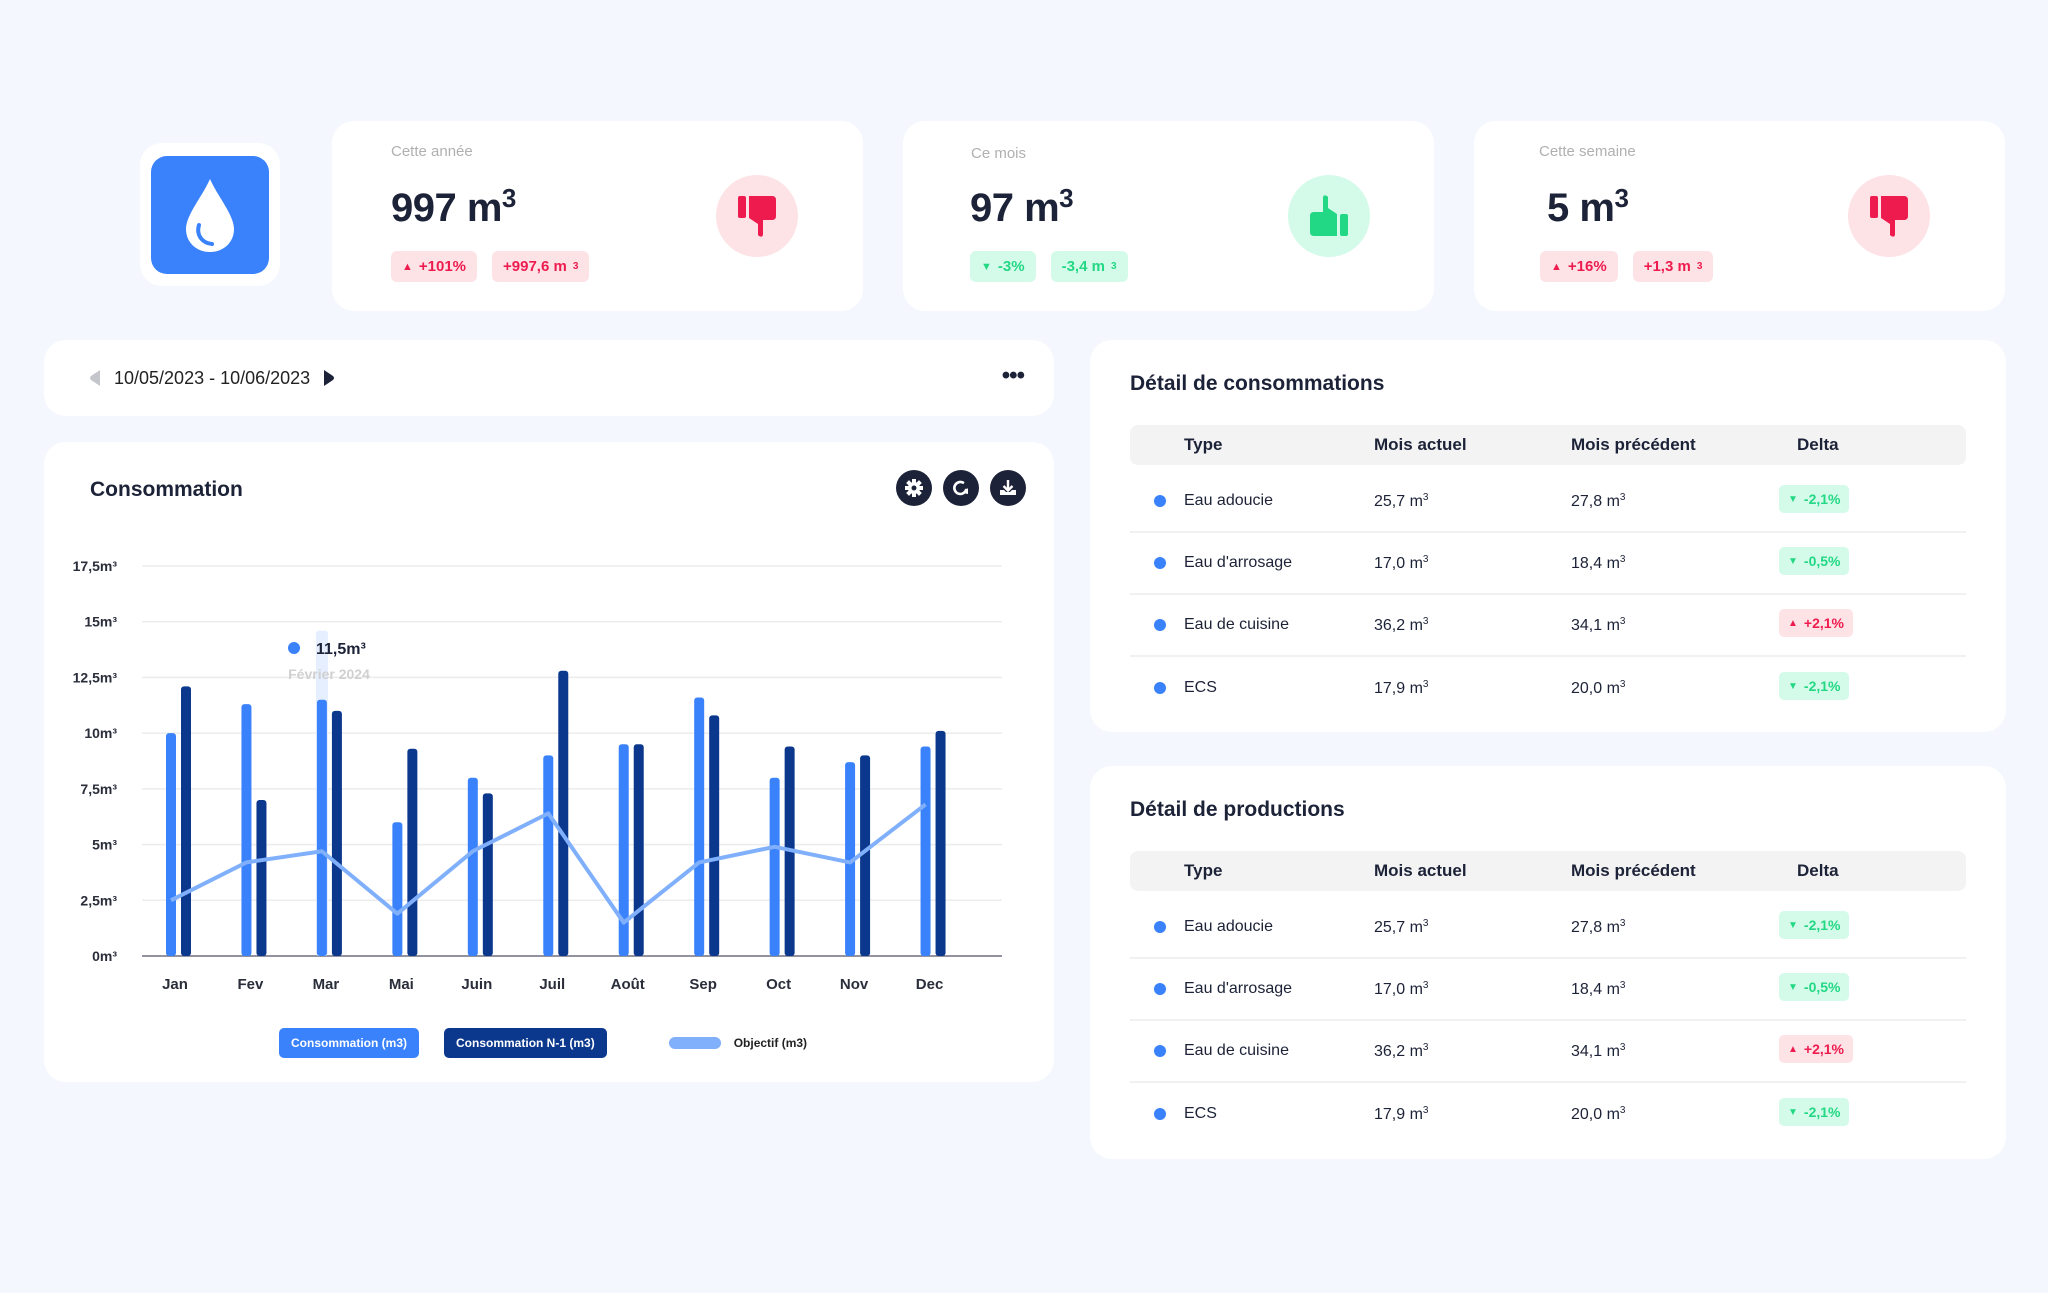  What do you see at coordinates (1236, 624) in the screenshot?
I see `cell-type: Eau de cuisine` at bounding box center [1236, 624].